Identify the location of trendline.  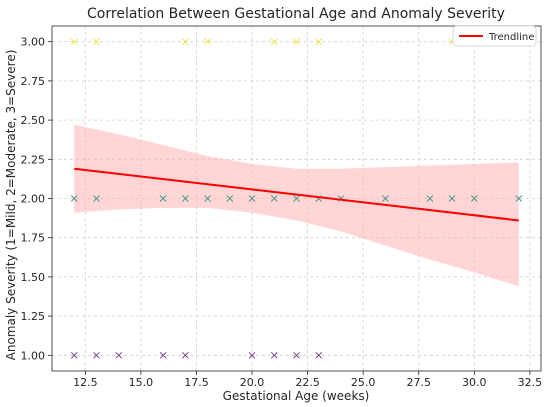
(296, 194).